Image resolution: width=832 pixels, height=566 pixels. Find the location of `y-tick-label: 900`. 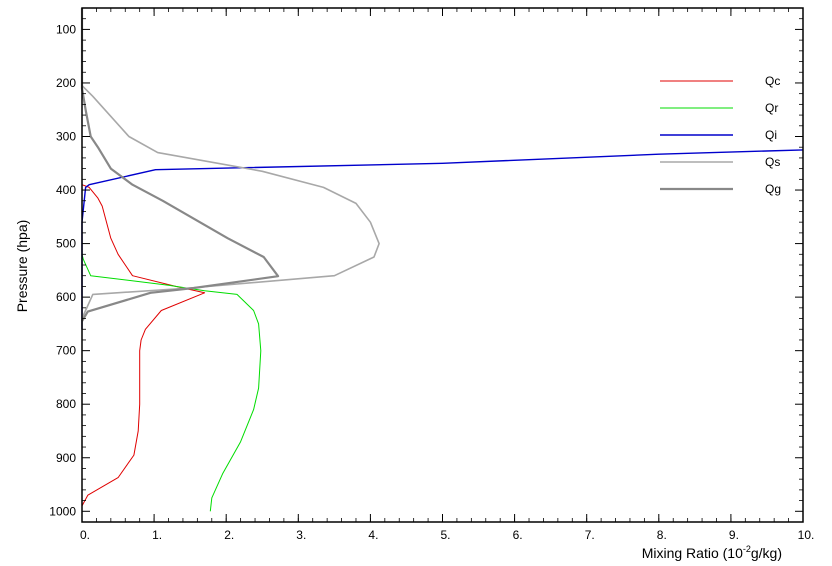

y-tick-label: 900 is located at coordinates (66, 458).